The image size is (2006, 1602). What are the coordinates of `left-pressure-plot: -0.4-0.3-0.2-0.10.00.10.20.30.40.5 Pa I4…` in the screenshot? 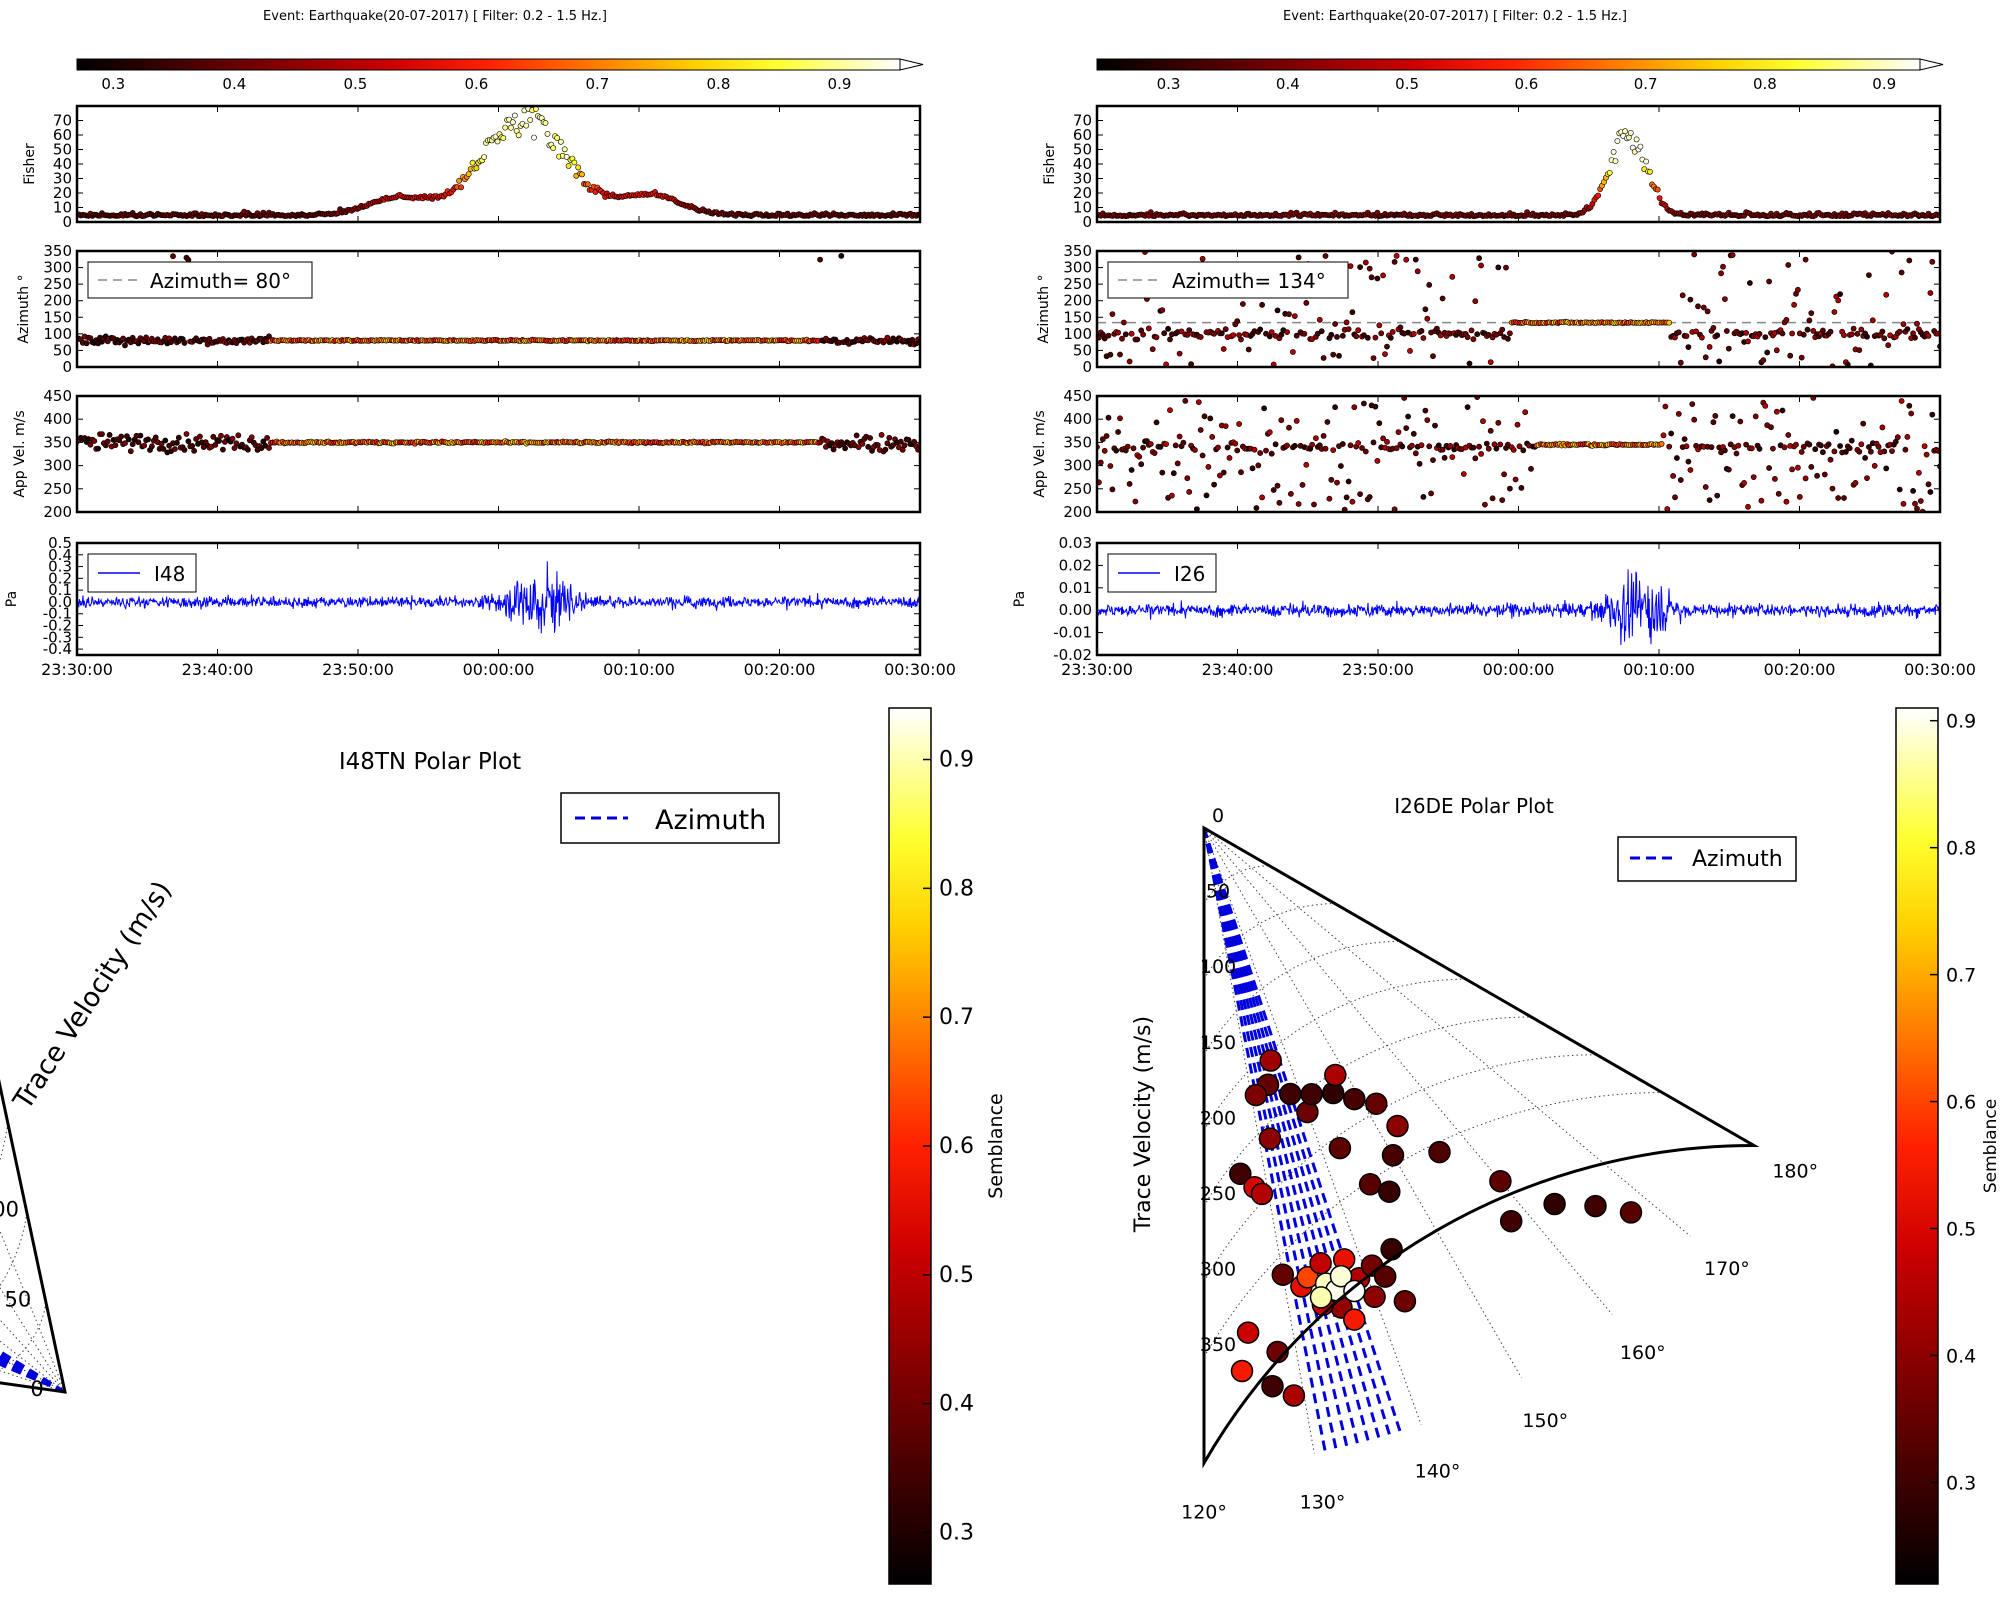 It's located at (463, 596).